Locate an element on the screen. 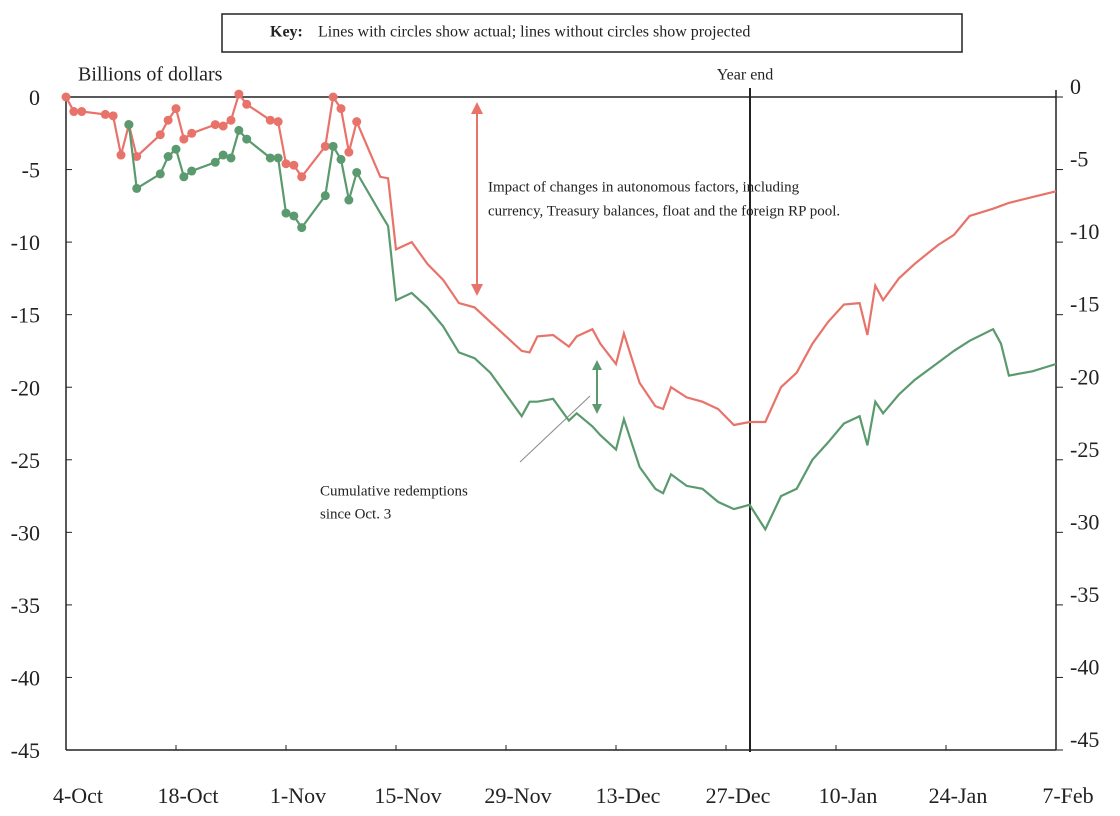 Image resolution: width=1120 pixels, height=816 pixels. y-tick-label: -45 is located at coordinates (25, 750).